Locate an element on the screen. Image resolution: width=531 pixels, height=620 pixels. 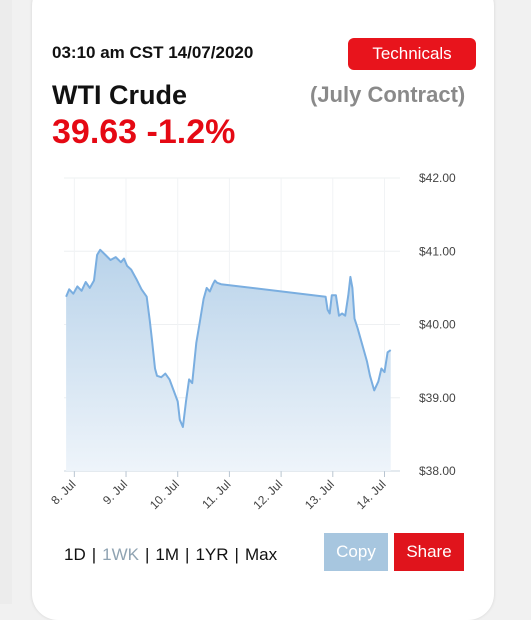
range-selector: 1D | 1WK | 1M | 1YR | Max is located at coordinates (170, 555).